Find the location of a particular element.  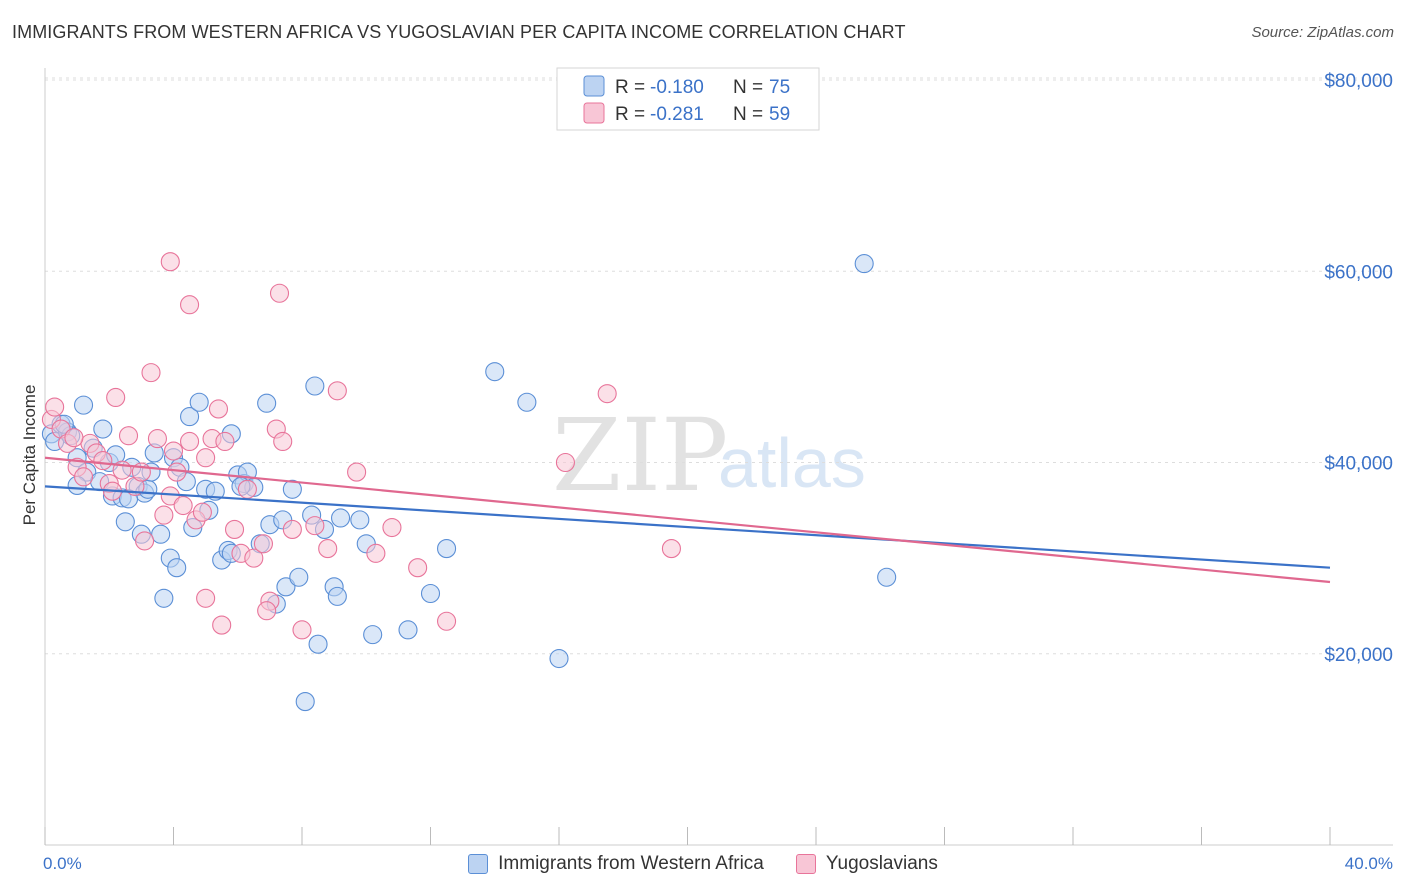

stats-n-label-1: N = is located at coordinates (748, 114).